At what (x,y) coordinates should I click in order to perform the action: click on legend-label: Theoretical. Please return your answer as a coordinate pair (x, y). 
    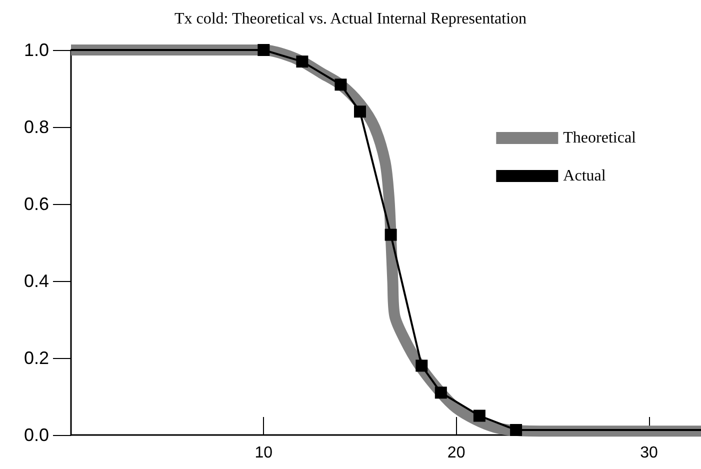
    Looking at the image, I should click on (600, 138).